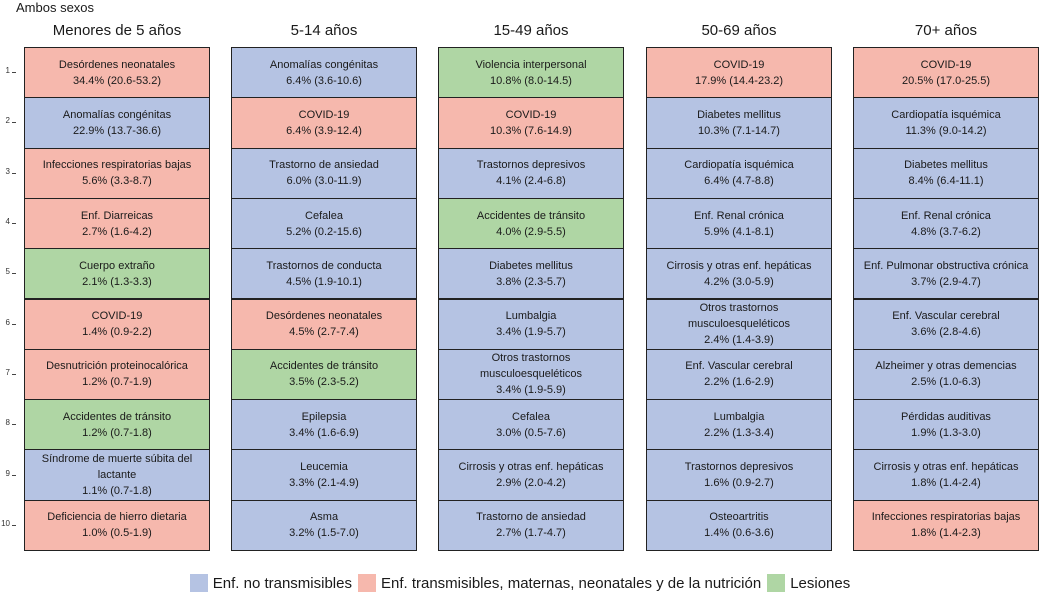 The height and width of the screenshot is (596, 1040). What do you see at coordinates (7, 171) in the screenshot?
I see `rank-label: 3` at bounding box center [7, 171].